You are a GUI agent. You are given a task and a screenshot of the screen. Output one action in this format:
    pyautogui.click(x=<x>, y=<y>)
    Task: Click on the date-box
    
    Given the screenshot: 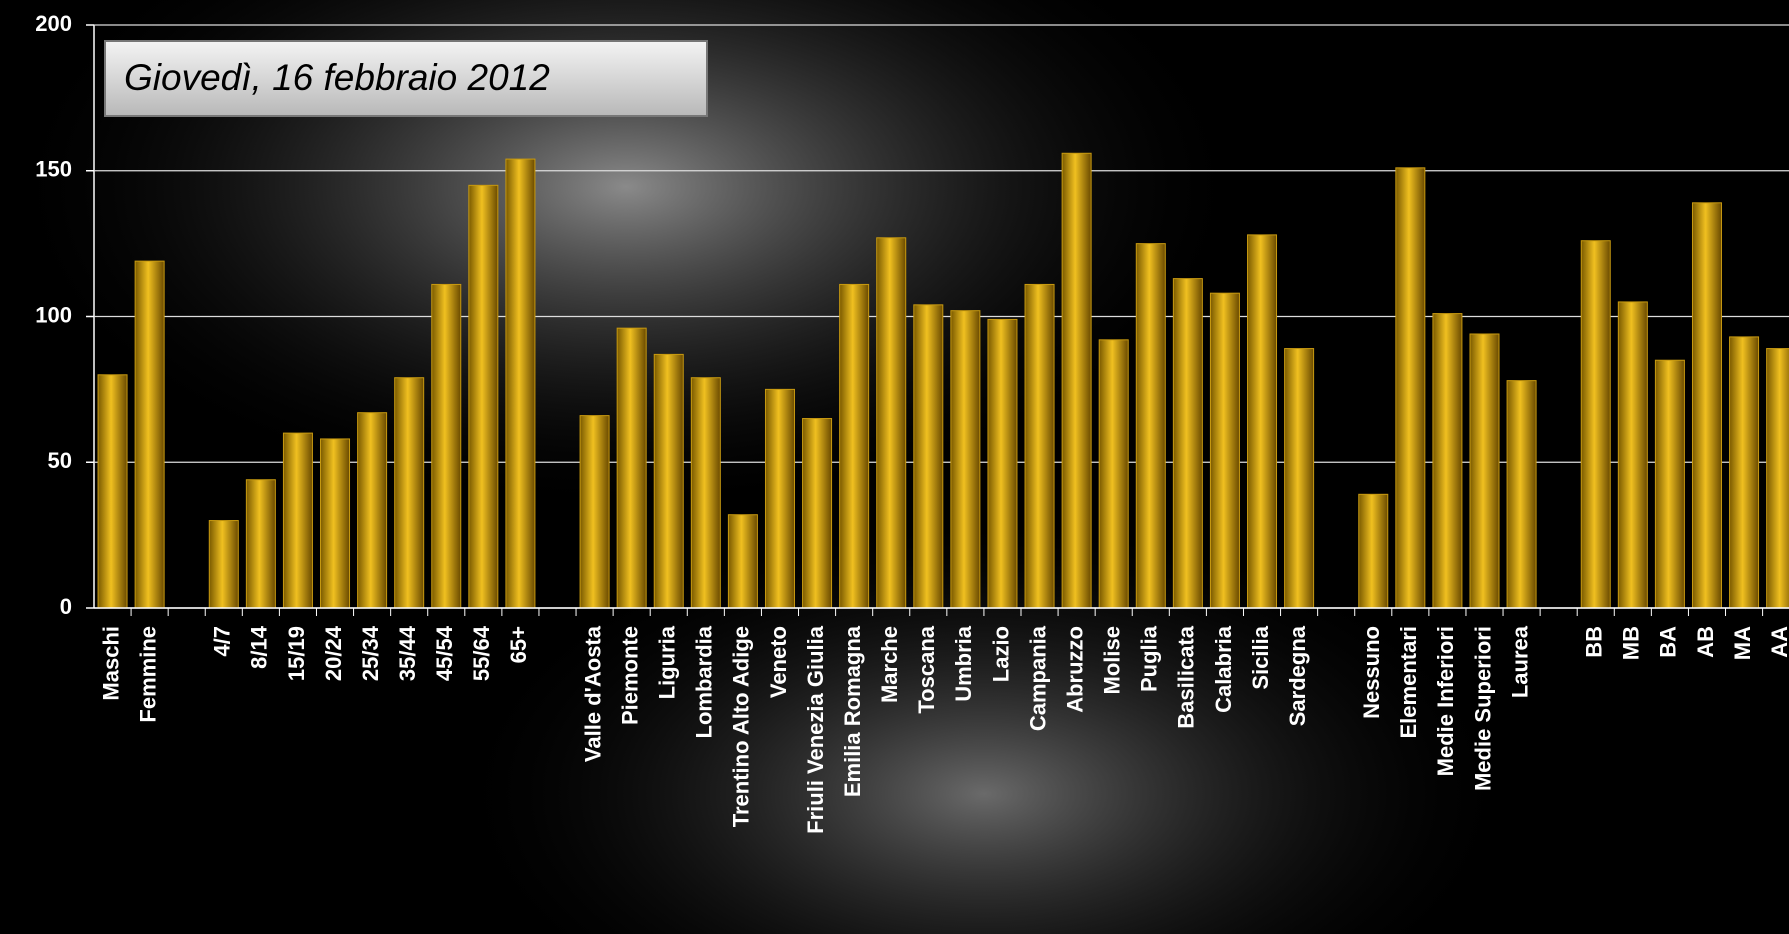 What is the action you would take?
    pyautogui.click(x=406, y=78)
    